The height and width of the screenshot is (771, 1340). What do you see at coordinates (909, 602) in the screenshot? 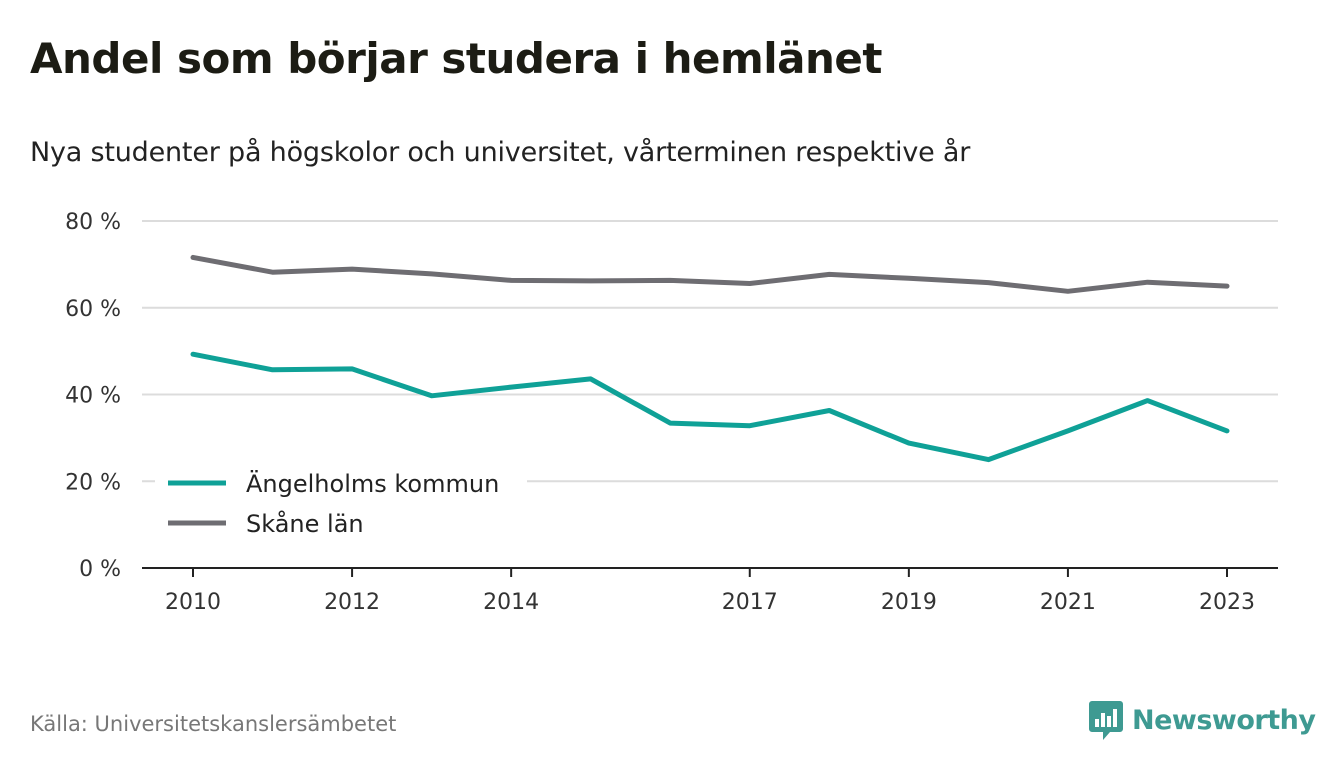
I see `x-tick-label: 2019` at bounding box center [909, 602].